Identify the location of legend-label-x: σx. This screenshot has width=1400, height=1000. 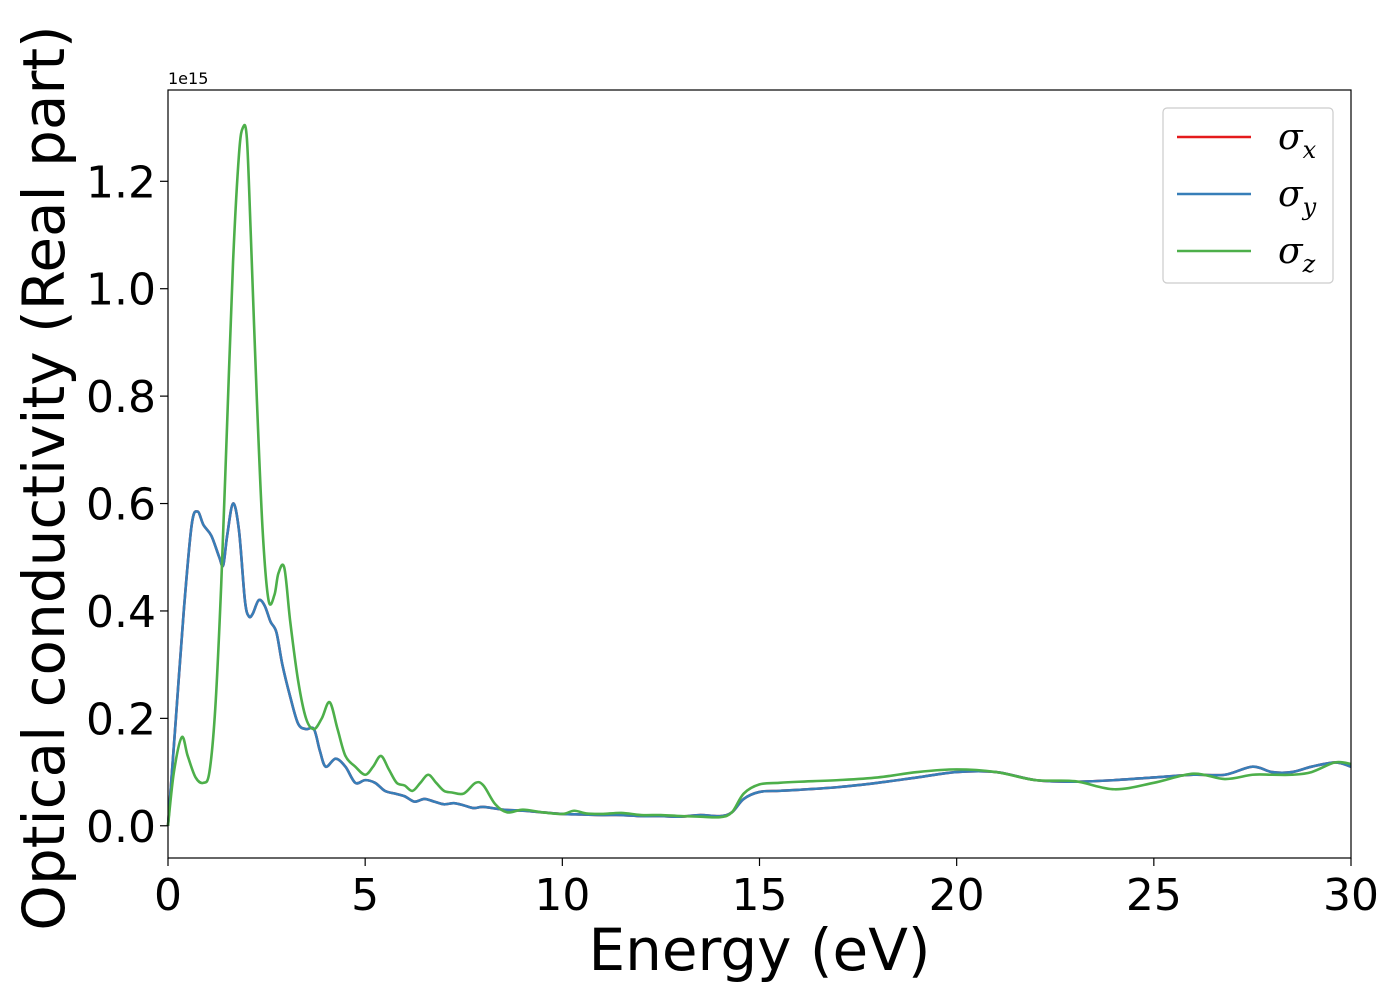
(1297, 140).